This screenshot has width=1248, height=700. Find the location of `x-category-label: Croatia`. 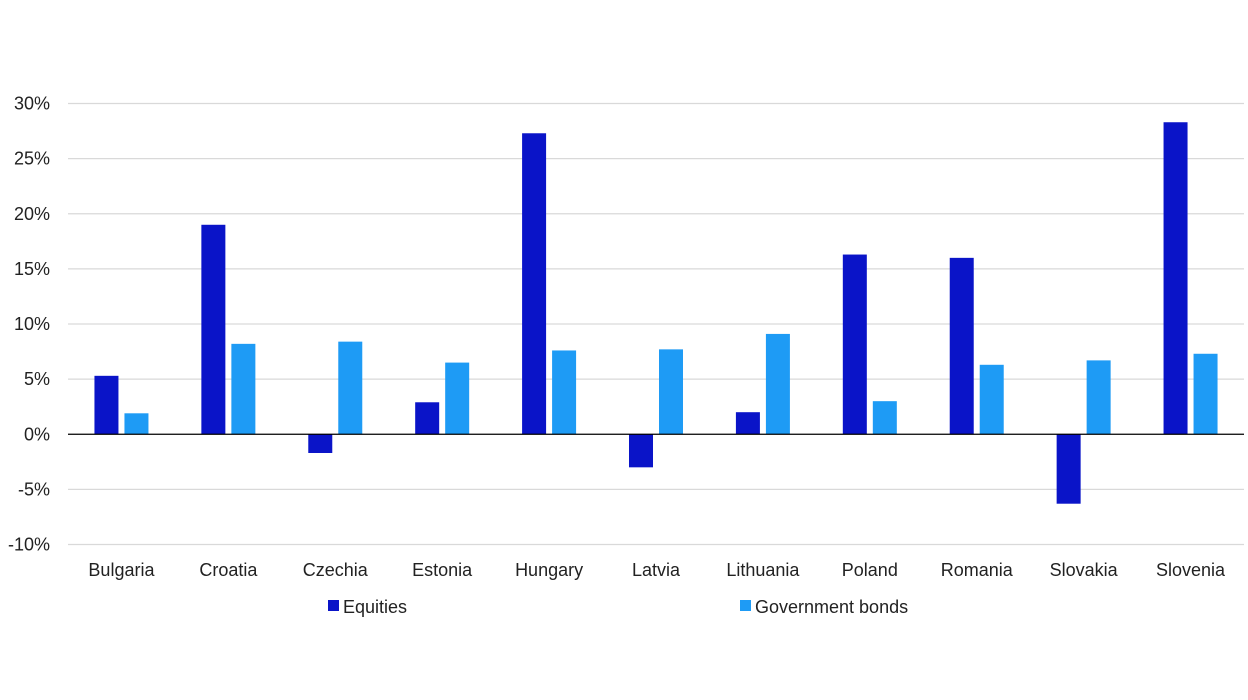

x-category-label: Croatia is located at coordinates (228, 570).